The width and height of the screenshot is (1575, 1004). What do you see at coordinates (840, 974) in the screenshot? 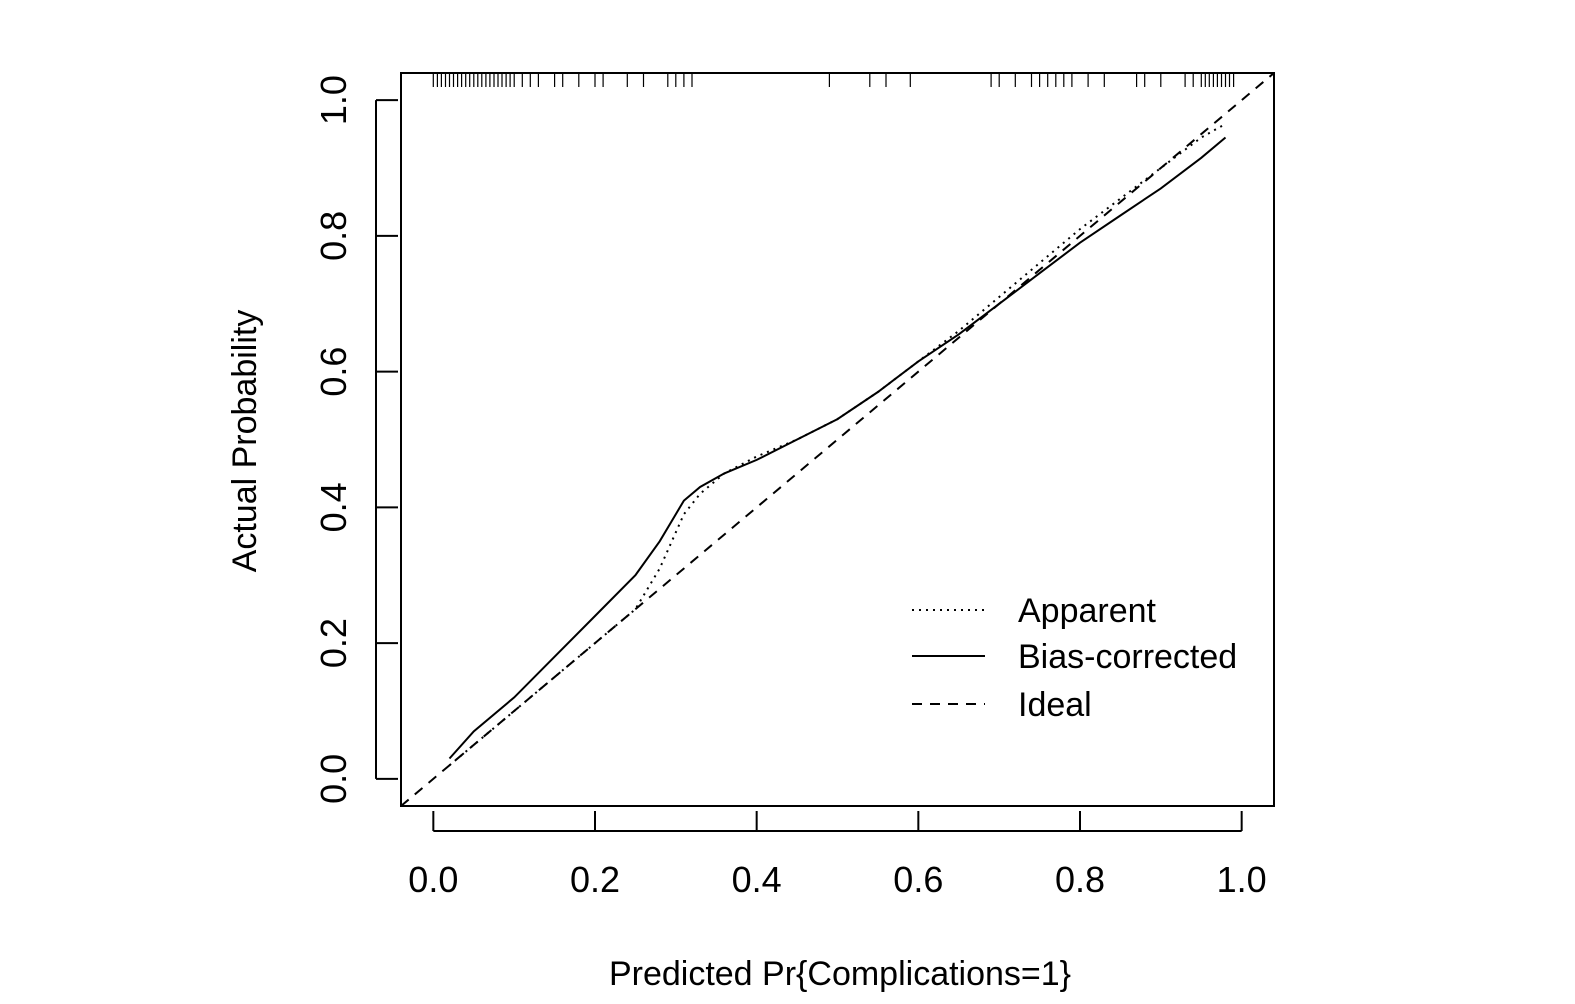
I see `x-axis-title: Predicted Pr{Complications=1}` at bounding box center [840, 974].